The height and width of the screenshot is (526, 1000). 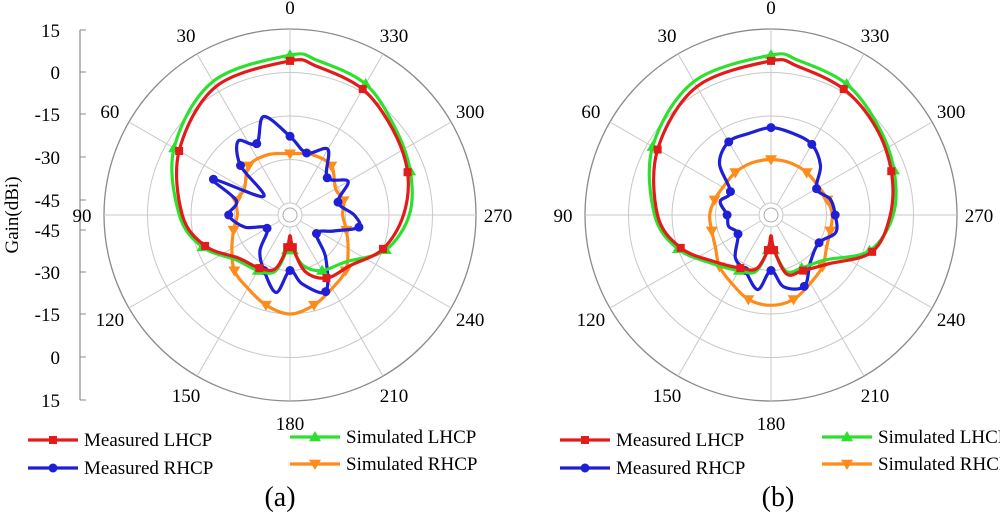 What do you see at coordinates (667, 396) in the screenshot?
I see `angle-tick-label: 150` at bounding box center [667, 396].